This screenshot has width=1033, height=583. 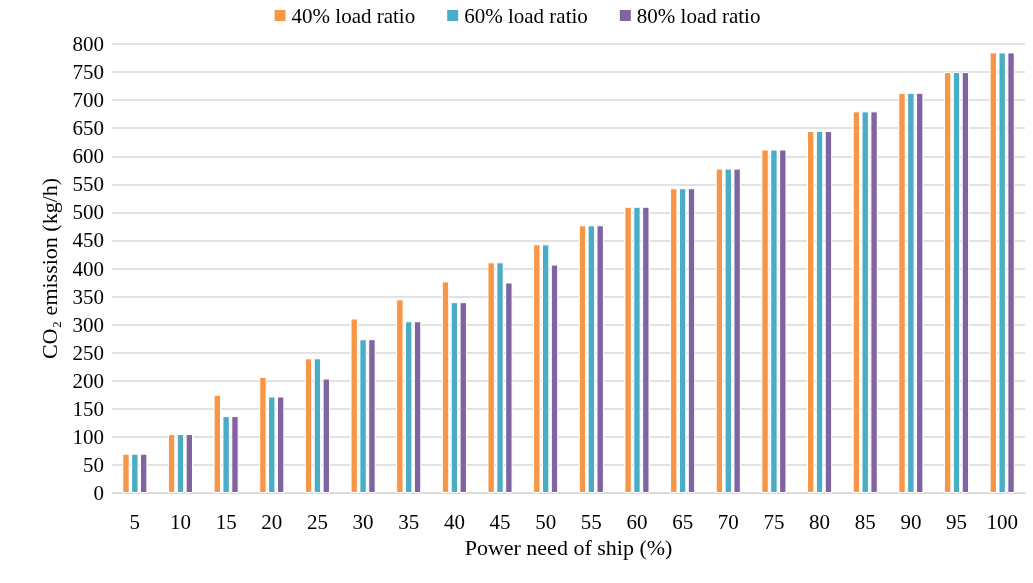 What do you see at coordinates (820, 521) in the screenshot?
I see `x-tick-label: 80` at bounding box center [820, 521].